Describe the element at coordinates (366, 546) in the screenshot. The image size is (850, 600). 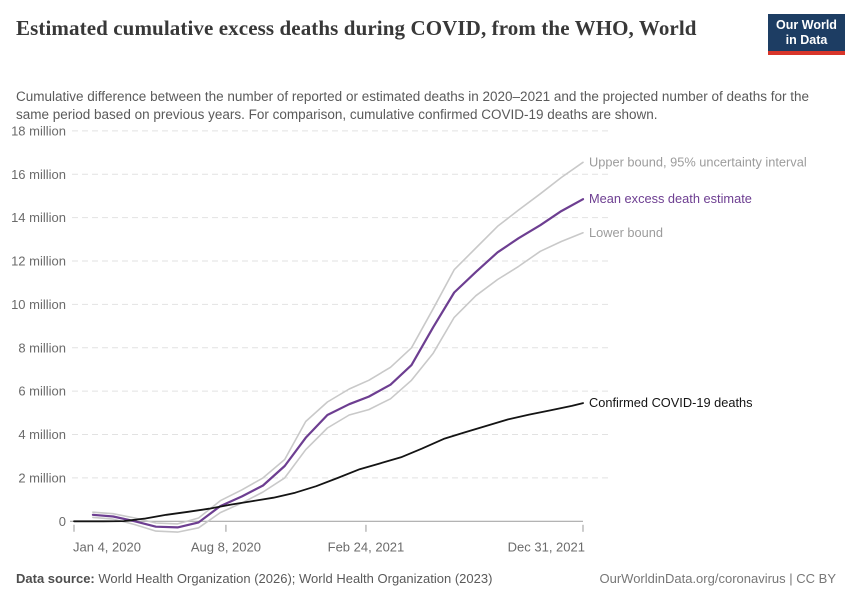
I see `x-tick-label-feb-24-2021: Feb 24, 2021` at that location.